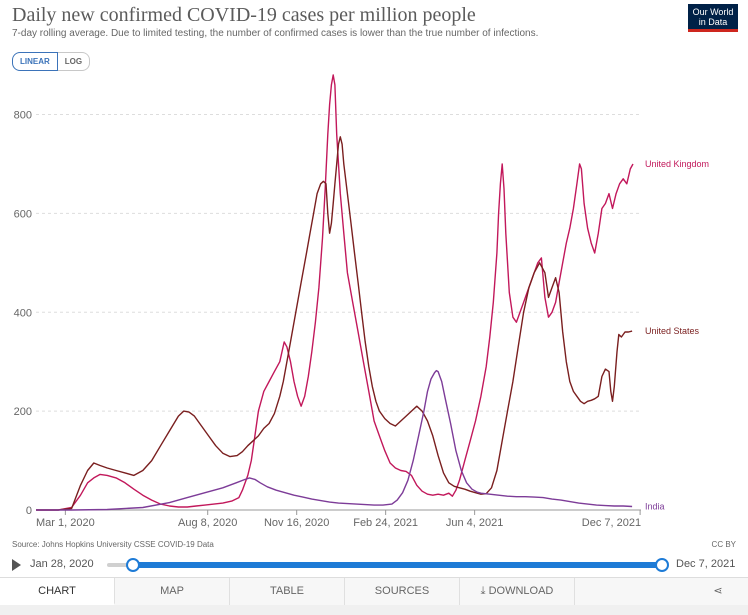  I want to click on owid-logo: Our World in Data, so click(713, 18).